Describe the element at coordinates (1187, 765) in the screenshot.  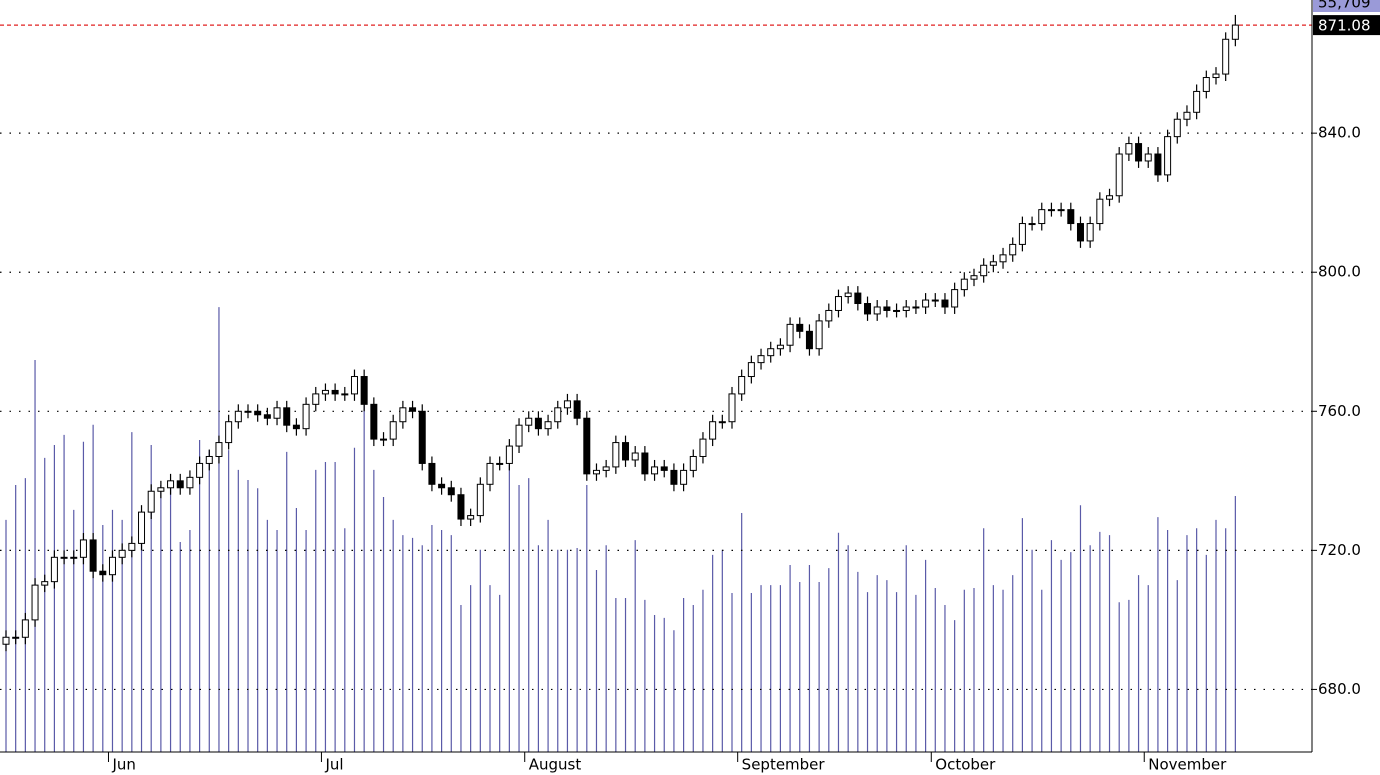
I see `x-tick-label: November` at that location.